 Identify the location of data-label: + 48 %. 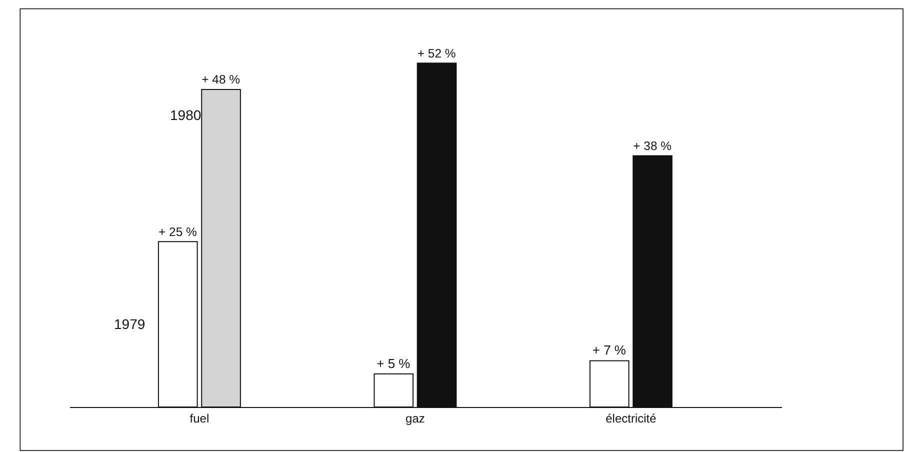
(221, 79).